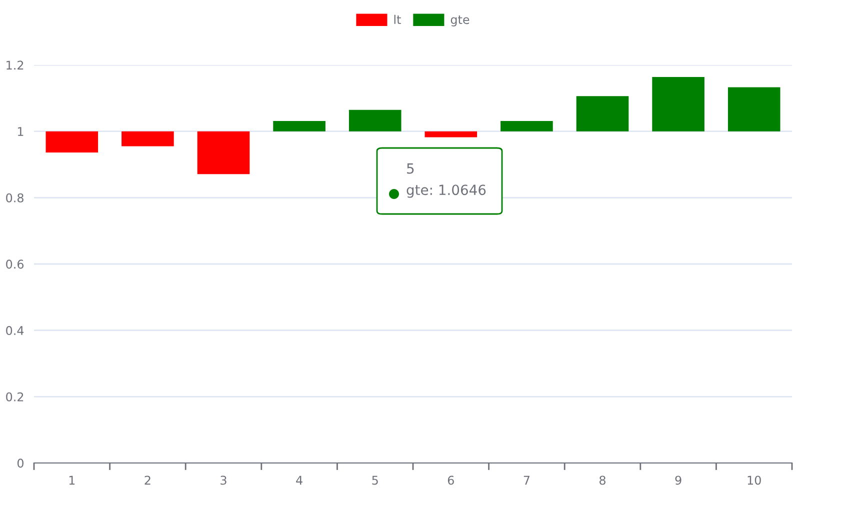 This screenshot has height=509, width=842. I want to click on x-tick-label: 6, so click(451, 480).